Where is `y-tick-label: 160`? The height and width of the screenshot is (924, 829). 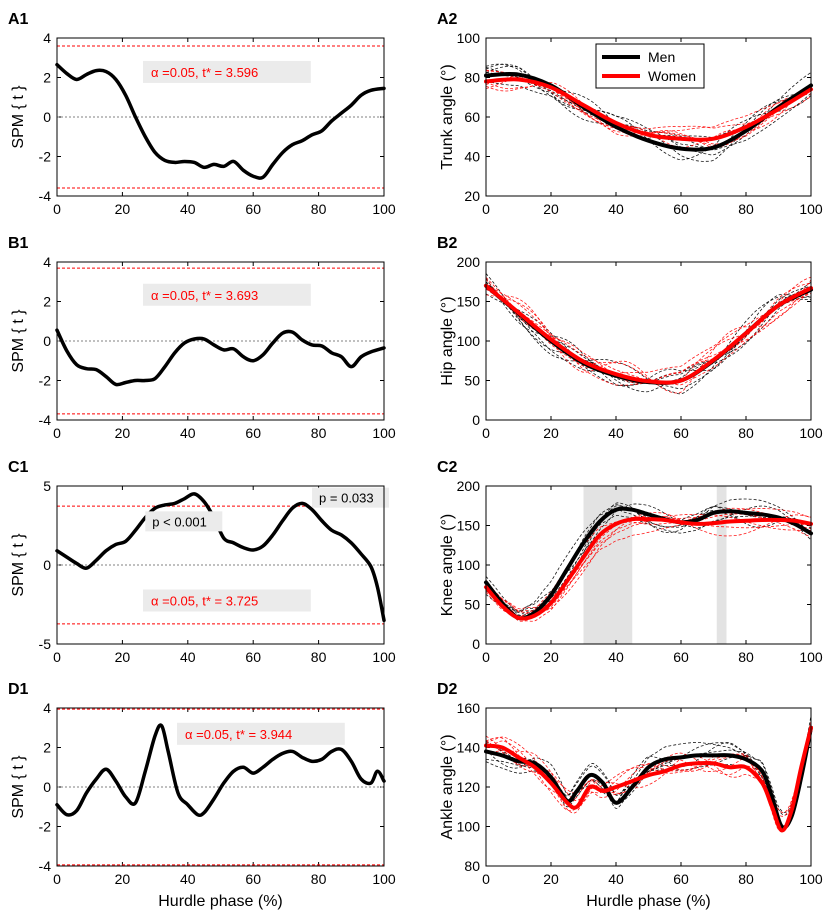 y-tick-label: 160 is located at coordinates (469, 708).